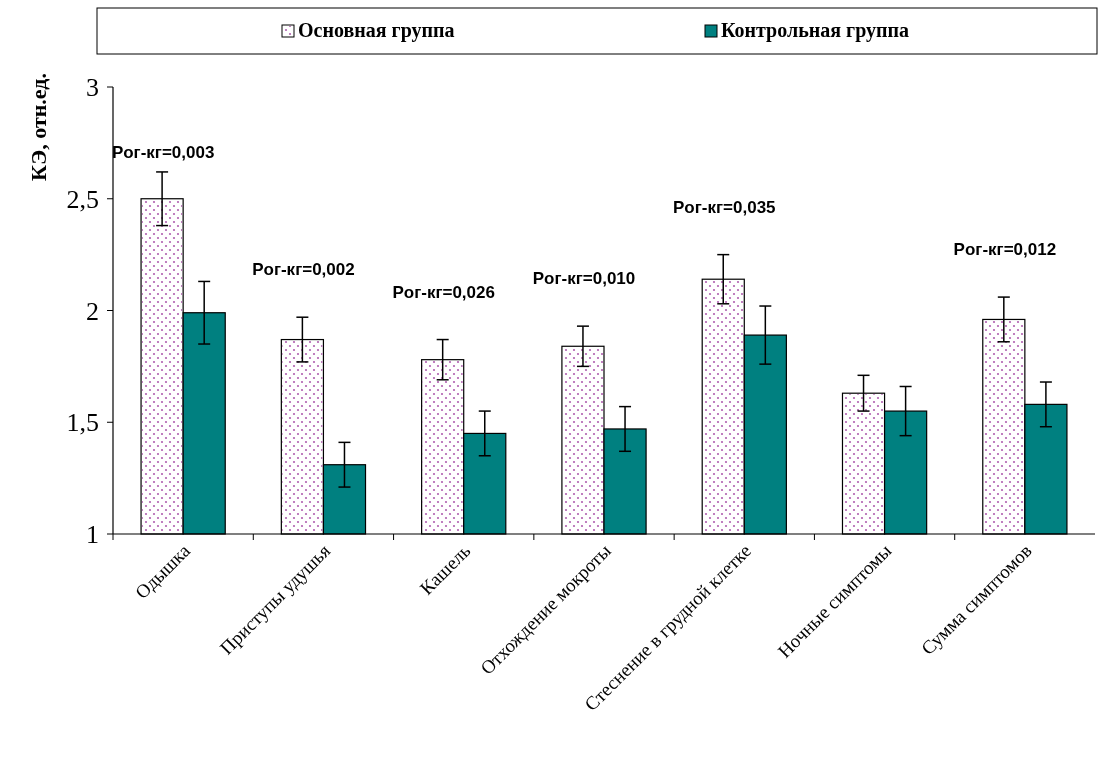 The height and width of the screenshot is (762, 1100). Describe the element at coordinates (82, 199) in the screenshot. I see `y-tick-label: 2,5` at that location.